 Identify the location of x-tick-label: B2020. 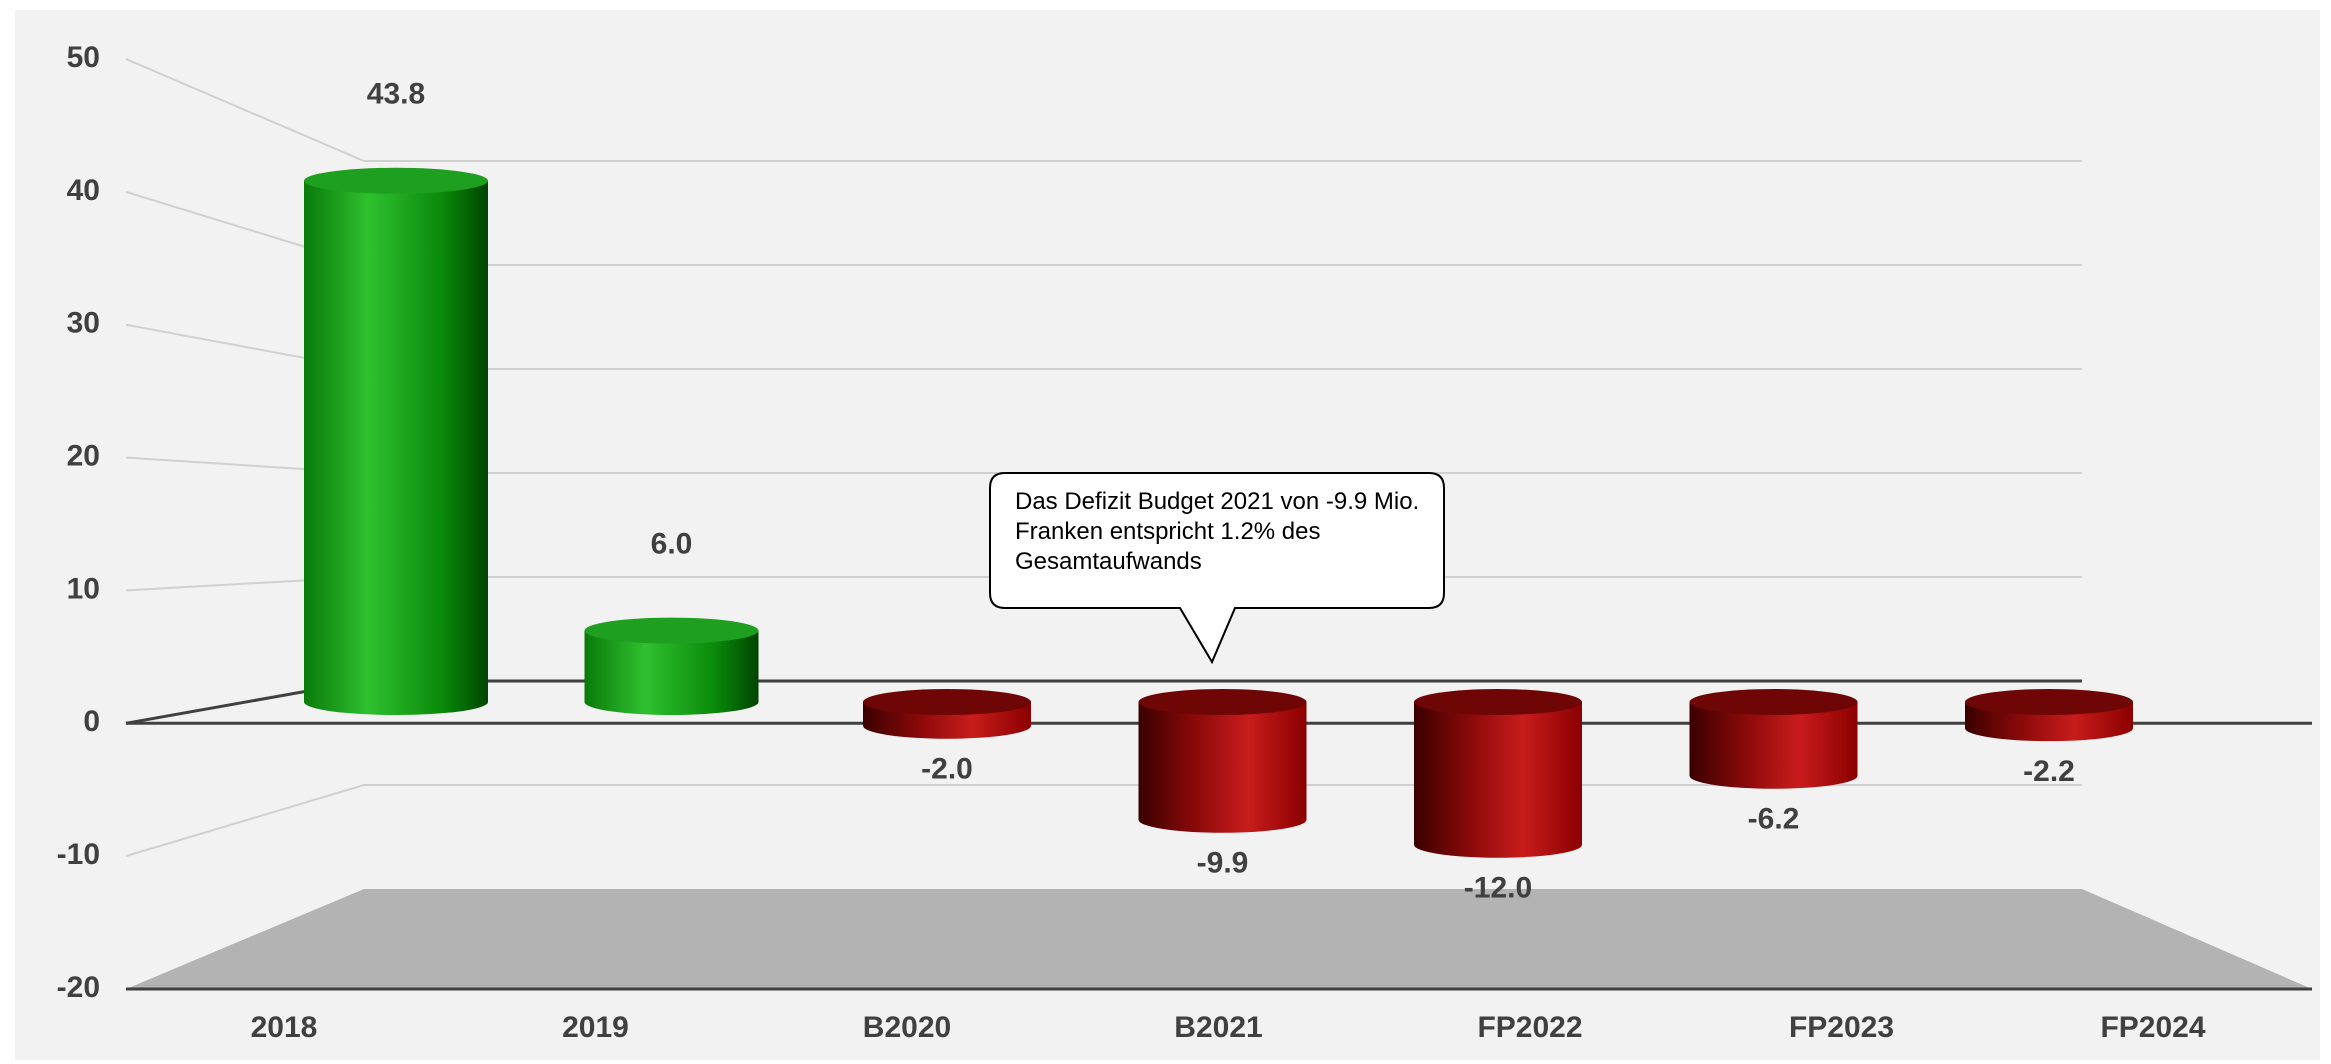
(907, 1027).